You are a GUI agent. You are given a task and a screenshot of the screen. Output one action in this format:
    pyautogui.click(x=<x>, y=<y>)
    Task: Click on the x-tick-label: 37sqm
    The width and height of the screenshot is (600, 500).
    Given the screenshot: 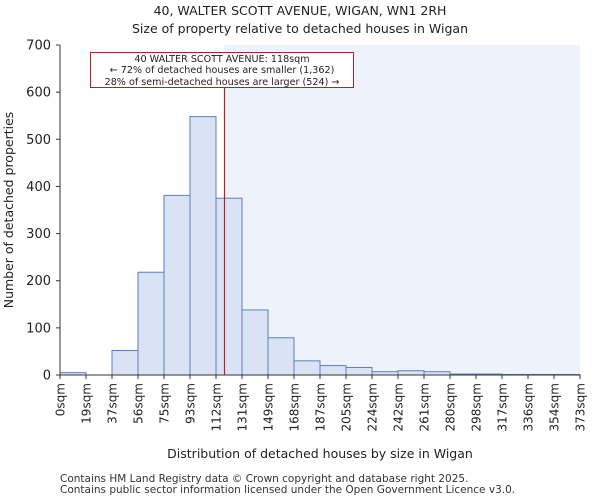 What is the action you would take?
    pyautogui.click(x=113, y=403)
    